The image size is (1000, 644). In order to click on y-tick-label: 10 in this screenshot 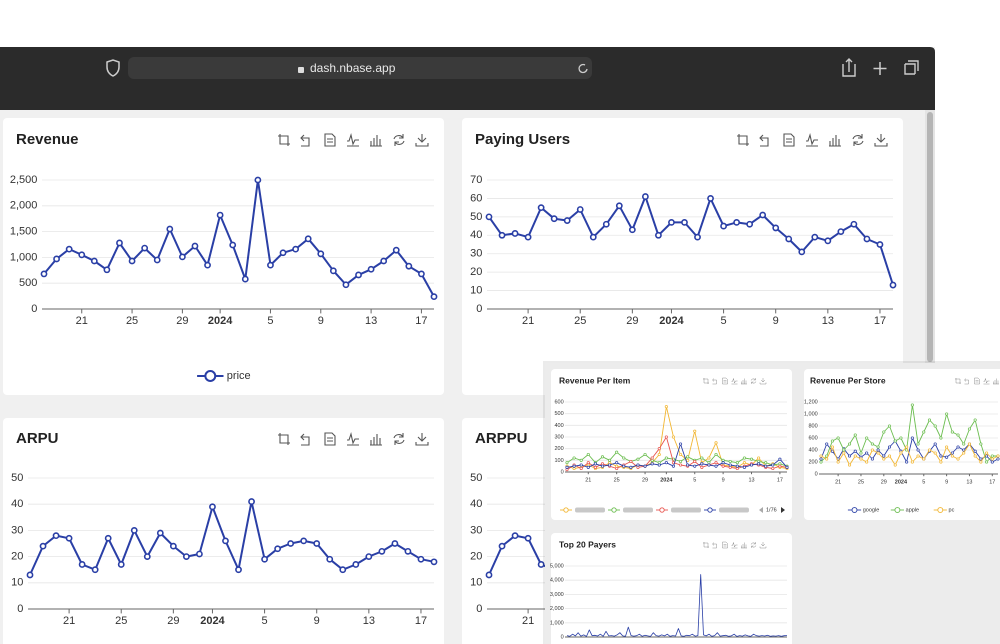, I will do `click(476, 583)`.